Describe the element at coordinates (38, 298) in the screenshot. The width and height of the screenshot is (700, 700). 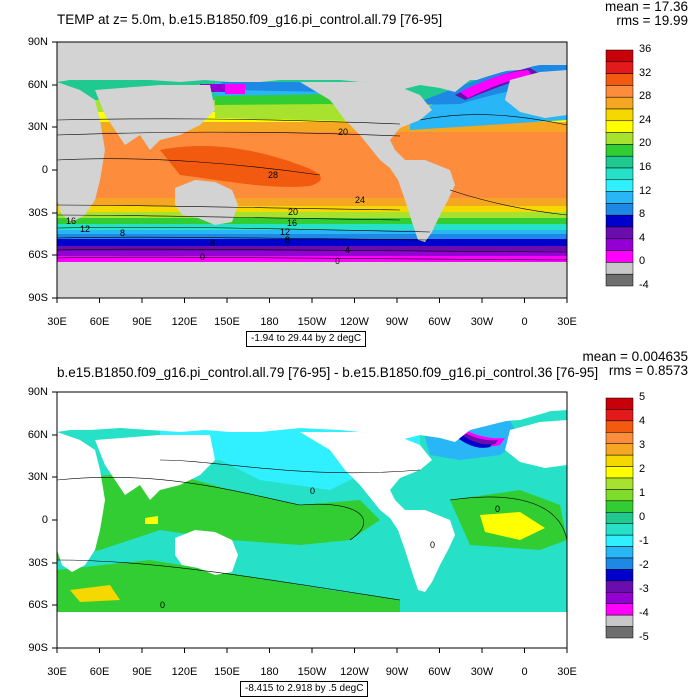
I see `top-lat-tick: 90S` at that location.